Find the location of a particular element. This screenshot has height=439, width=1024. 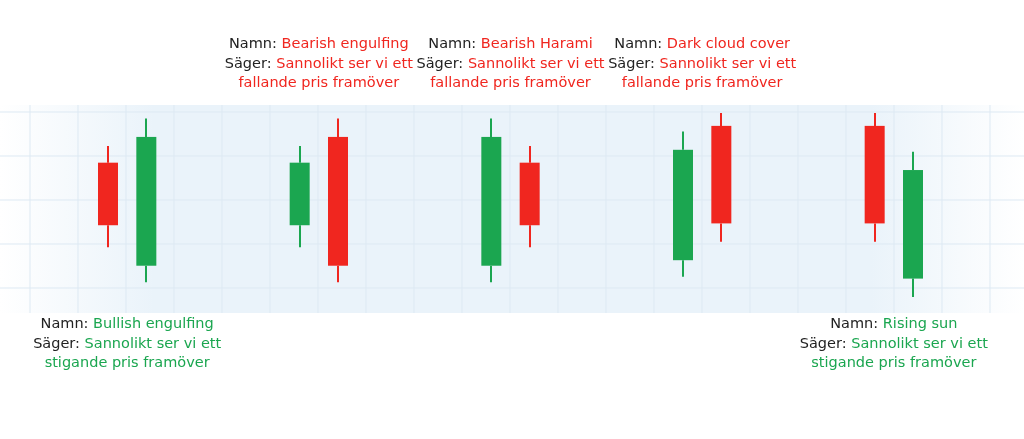

text: Namn: Dark cloud cover Säger: Sannolikt ser vi ett fallande pris framöver is located at coordinates (702, 62).